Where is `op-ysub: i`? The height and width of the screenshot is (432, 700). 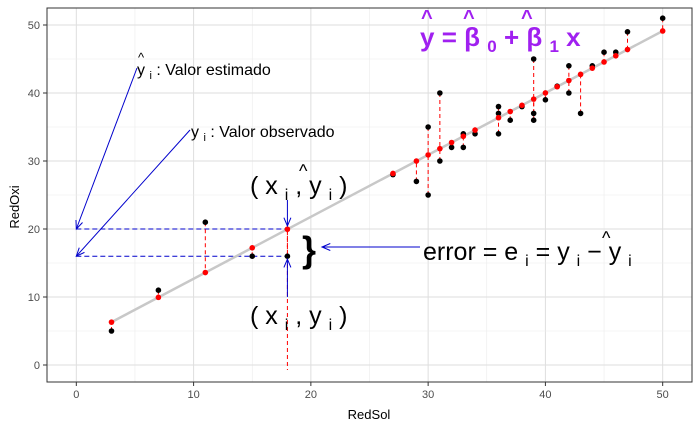 op-ysub: i is located at coordinates (331, 325).